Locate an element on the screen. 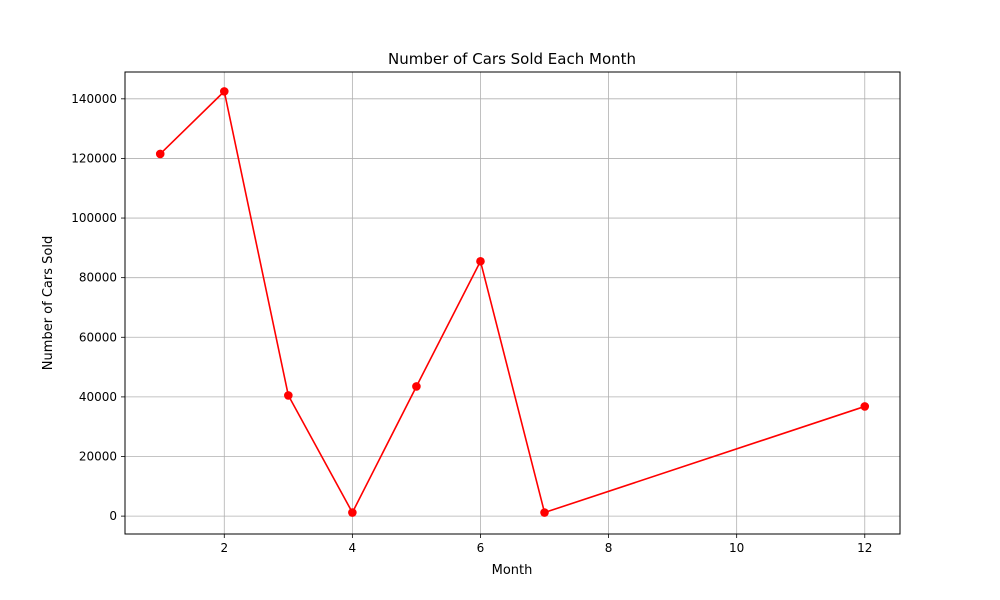  y-tick-label: 20000 is located at coordinates (98, 457).